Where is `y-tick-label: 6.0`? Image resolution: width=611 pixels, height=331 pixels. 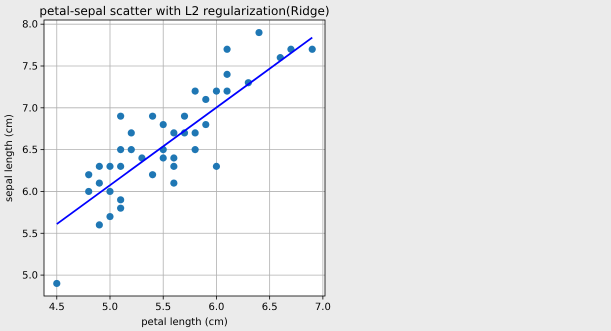
y-tick-label: 6.0 is located at coordinates (30, 192).